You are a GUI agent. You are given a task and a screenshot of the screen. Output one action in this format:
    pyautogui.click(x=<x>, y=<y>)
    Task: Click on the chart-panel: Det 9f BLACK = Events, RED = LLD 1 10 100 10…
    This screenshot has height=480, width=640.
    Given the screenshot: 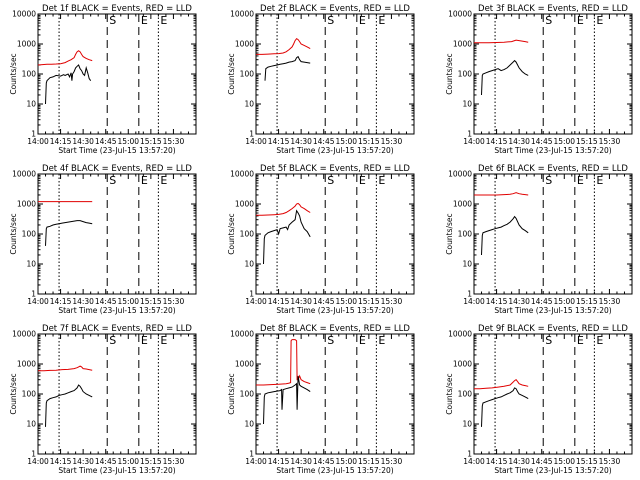 What is the action you would take?
    pyautogui.click(x=539, y=399)
    